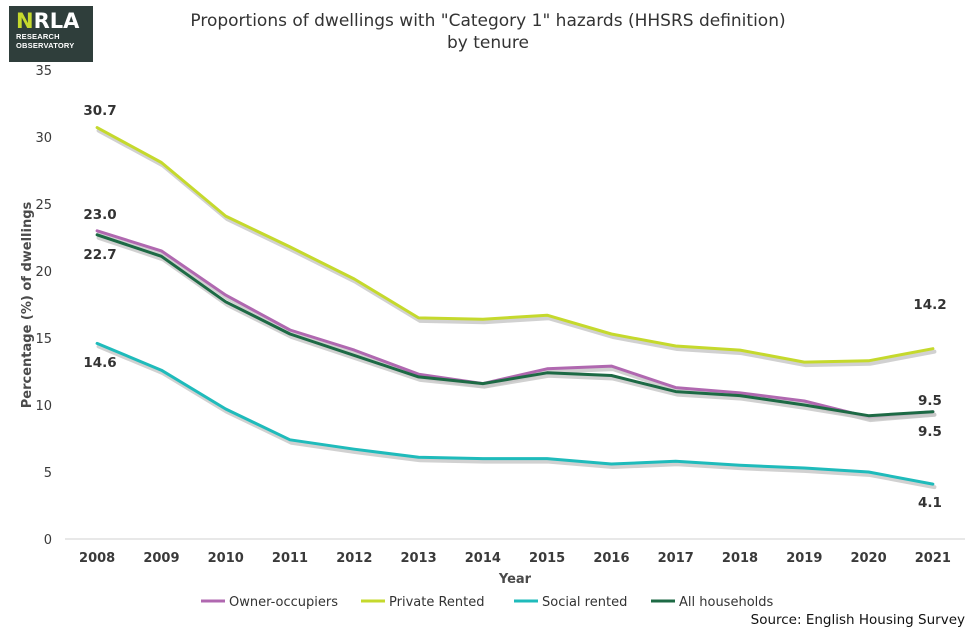 The width and height of the screenshot is (976, 637). Describe the element at coordinates (676, 558) in the screenshot. I see `x-tick-label: 2017` at that location.